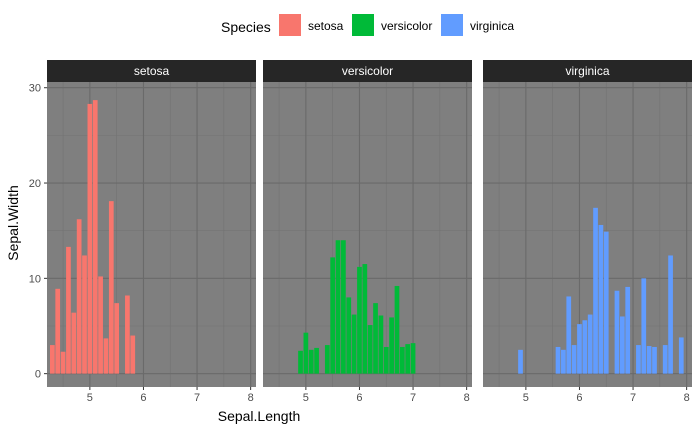  What do you see at coordinates (246, 27) in the screenshot?
I see `legend-title: Species` at bounding box center [246, 27].